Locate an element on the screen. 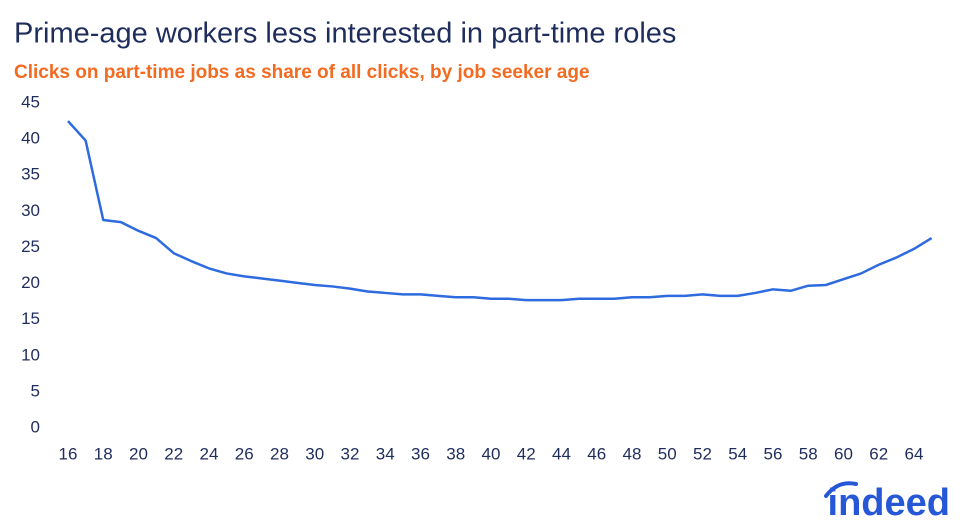 The width and height of the screenshot is (975, 529). y-tick-label: 15 is located at coordinates (30, 318).